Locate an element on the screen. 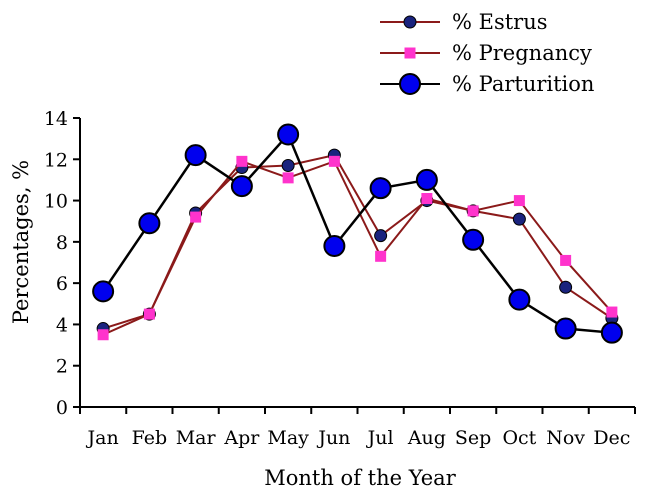 The width and height of the screenshot is (646, 492). y-tick-label: 0 is located at coordinates (62, 408).